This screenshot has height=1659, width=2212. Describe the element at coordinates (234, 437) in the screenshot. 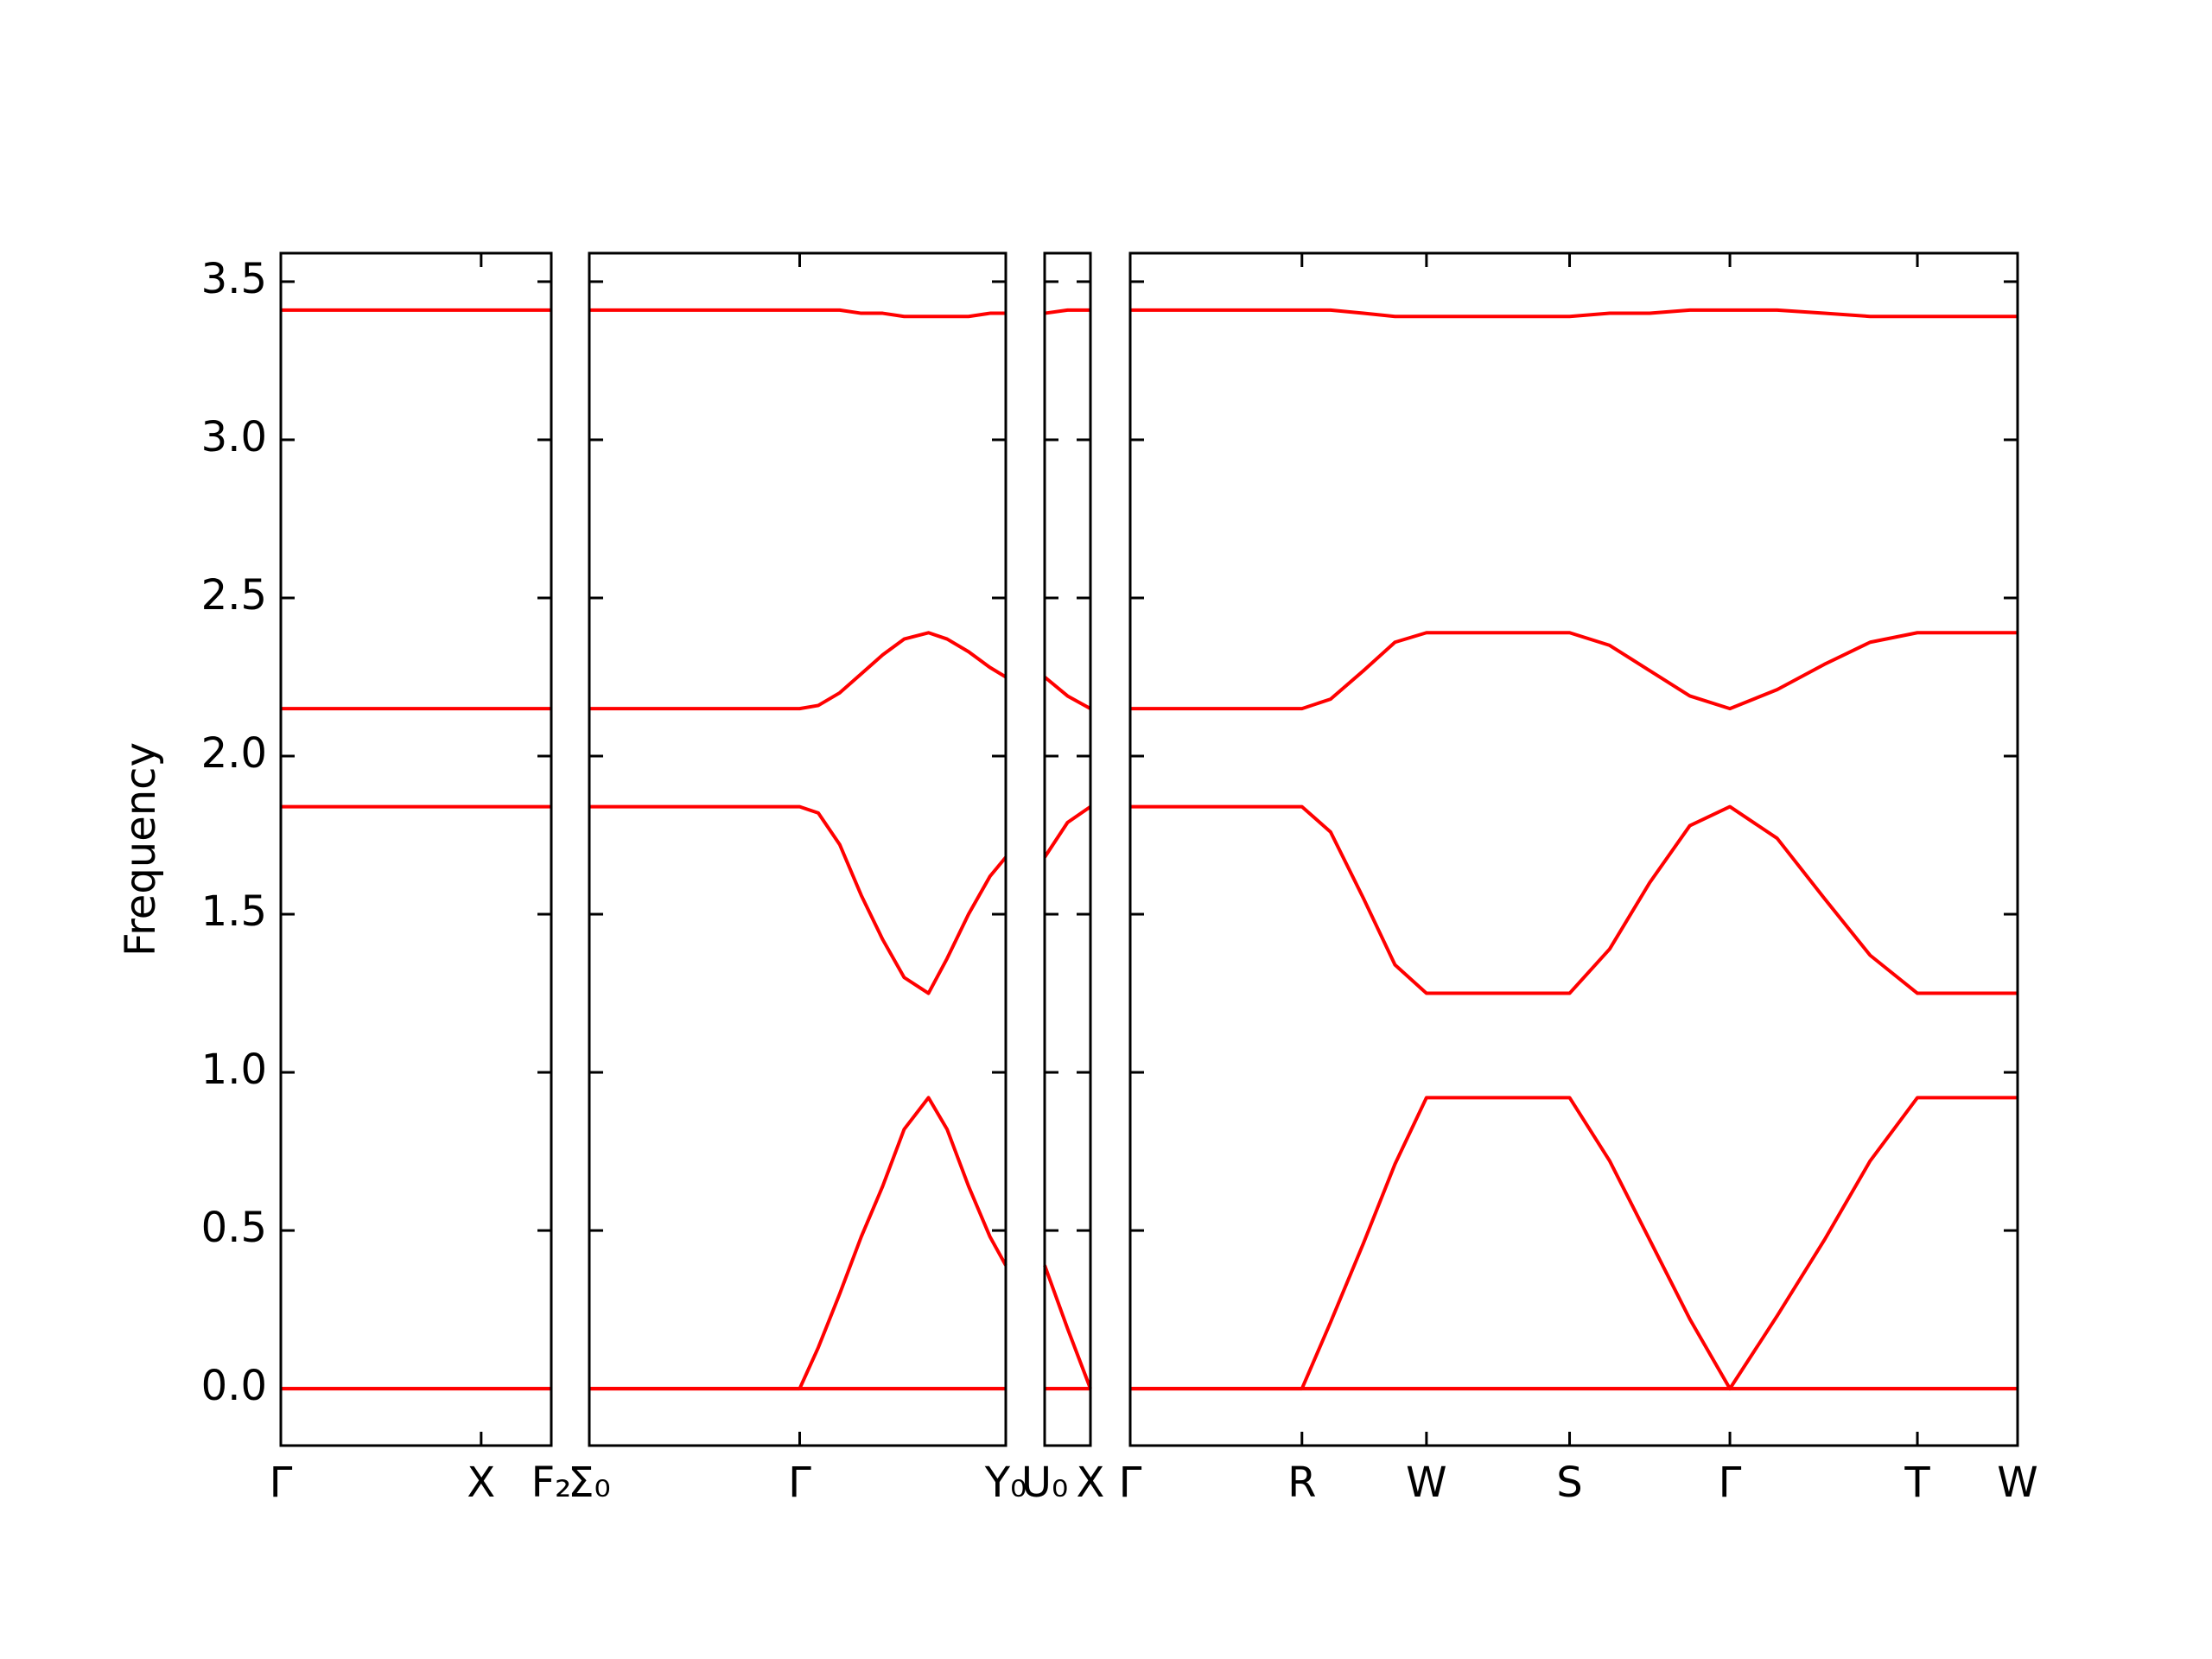

I see `y-tick-label: 3.0` at that location.